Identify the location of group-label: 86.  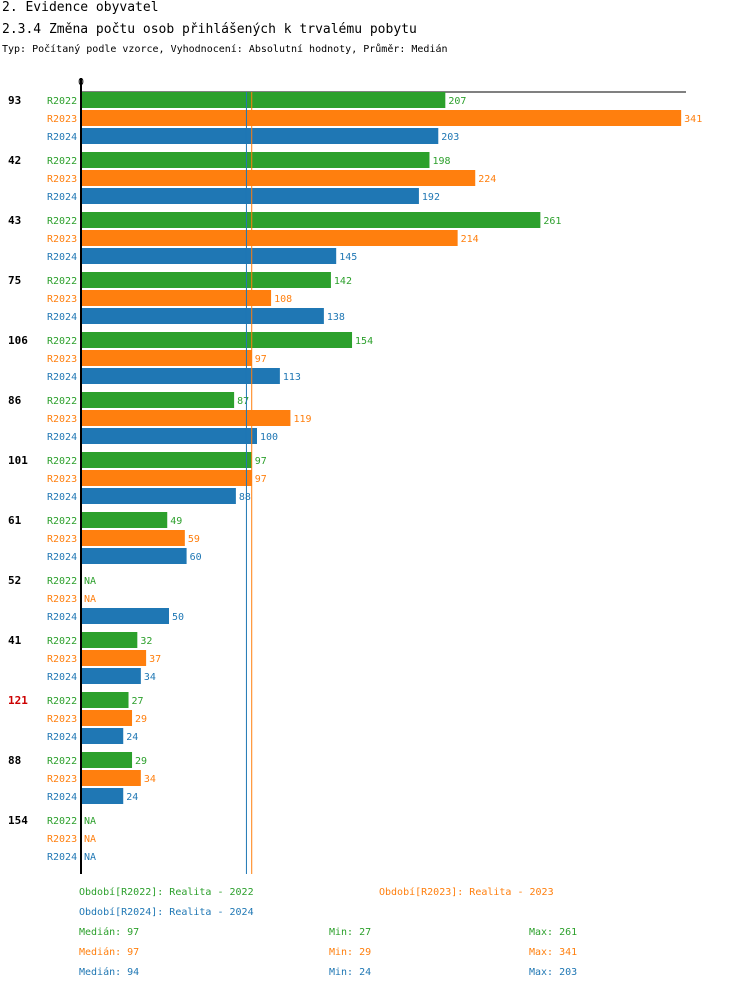
(15, 400).